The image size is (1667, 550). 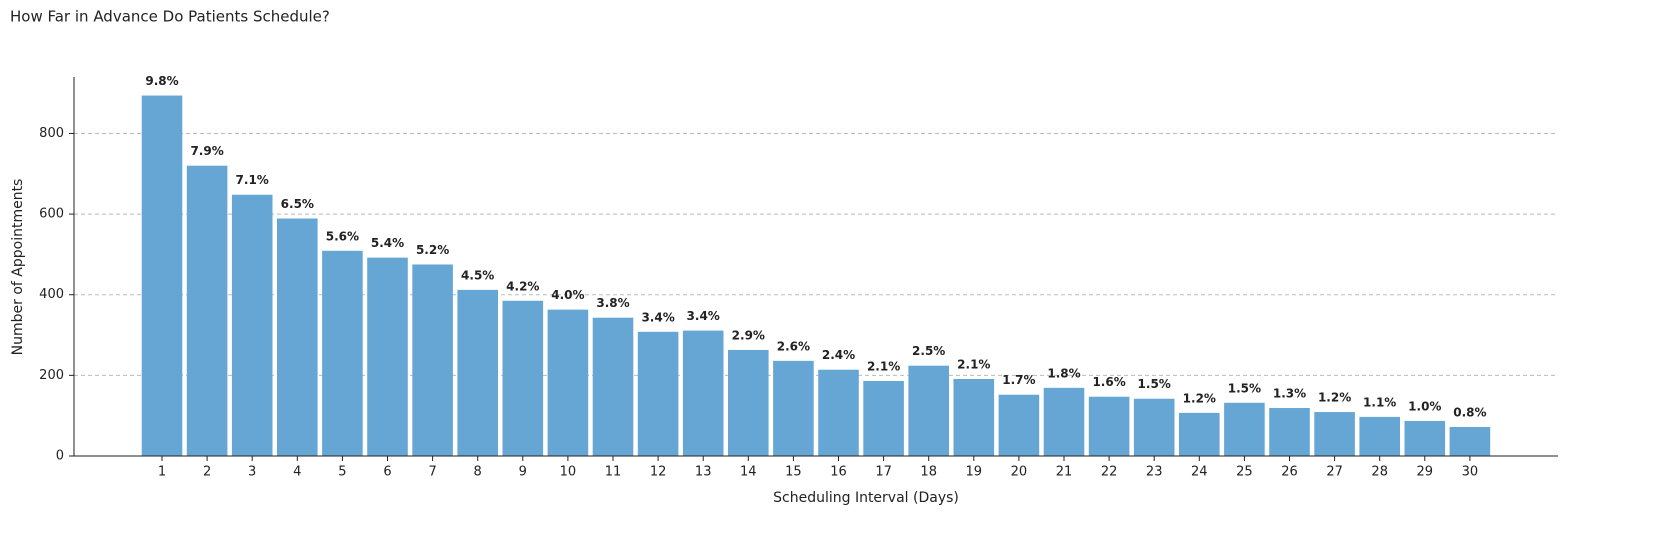 I want to click on x-tick-label: 15, so click(x=793, y=472).